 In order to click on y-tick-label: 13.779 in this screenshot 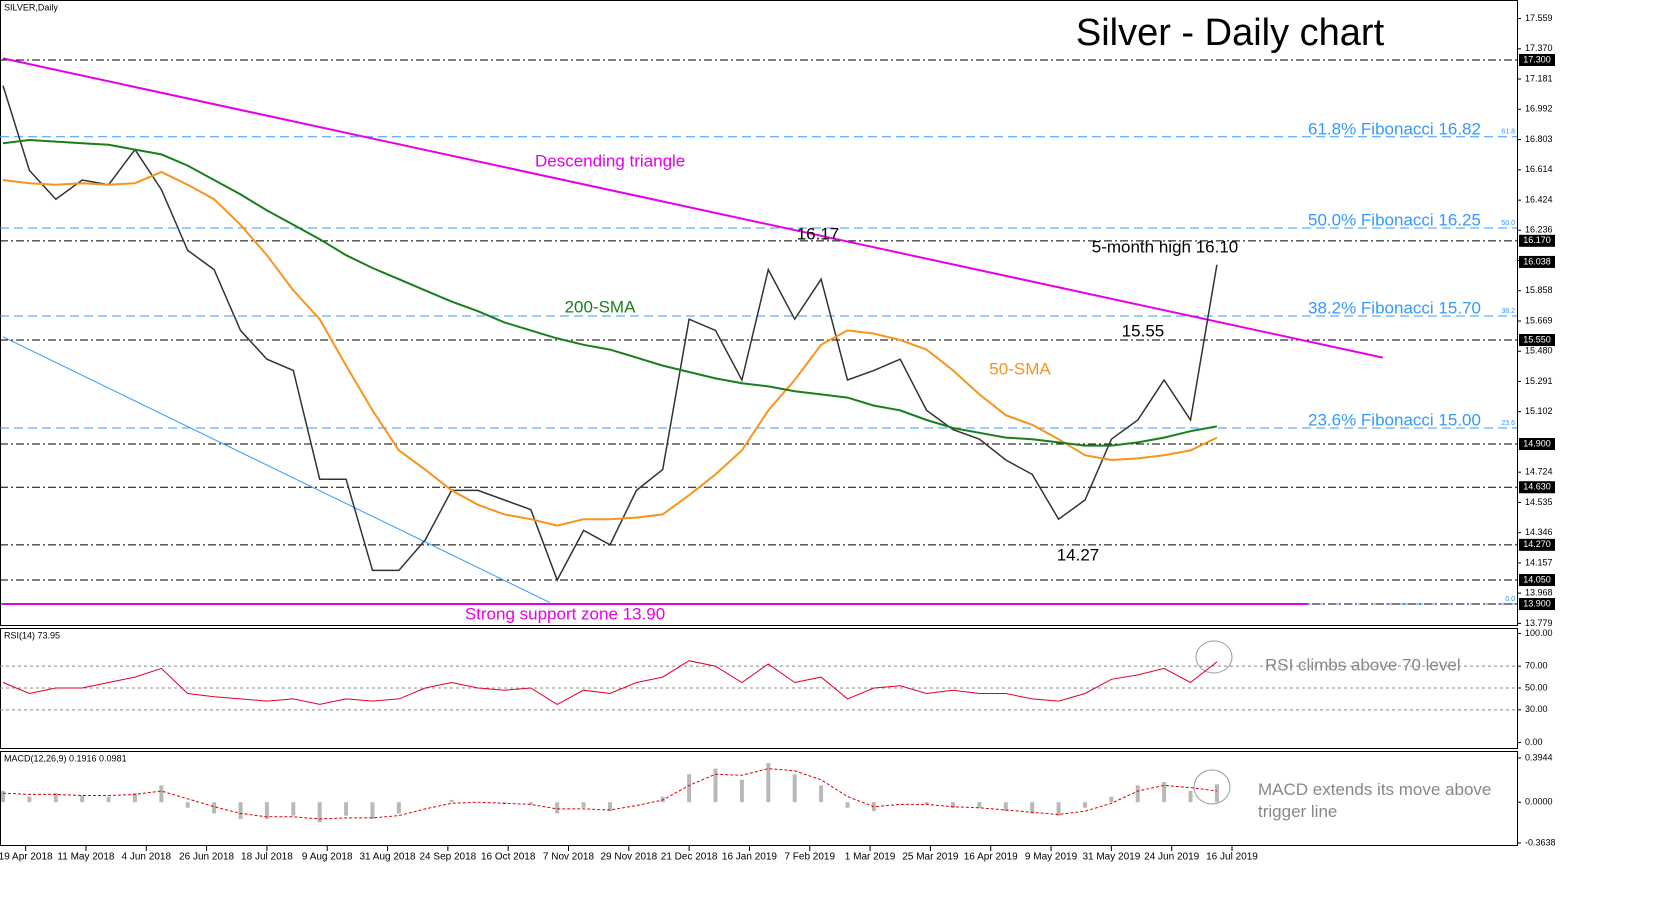, I will do `click(1539, 623)`.